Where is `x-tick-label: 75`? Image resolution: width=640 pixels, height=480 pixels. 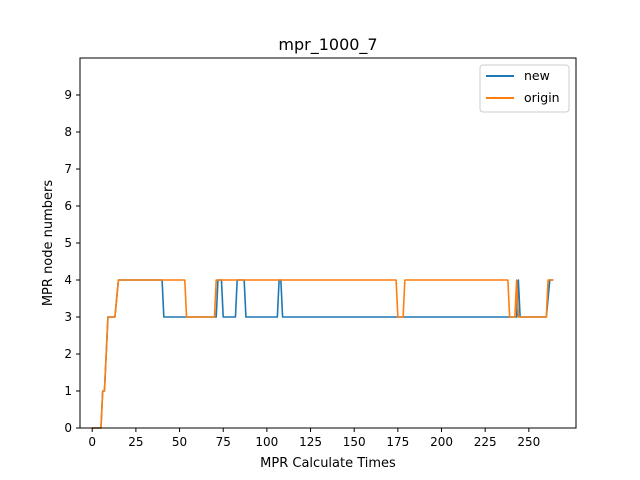 x-tick-label: 75 is located at coordinates (223, 442).